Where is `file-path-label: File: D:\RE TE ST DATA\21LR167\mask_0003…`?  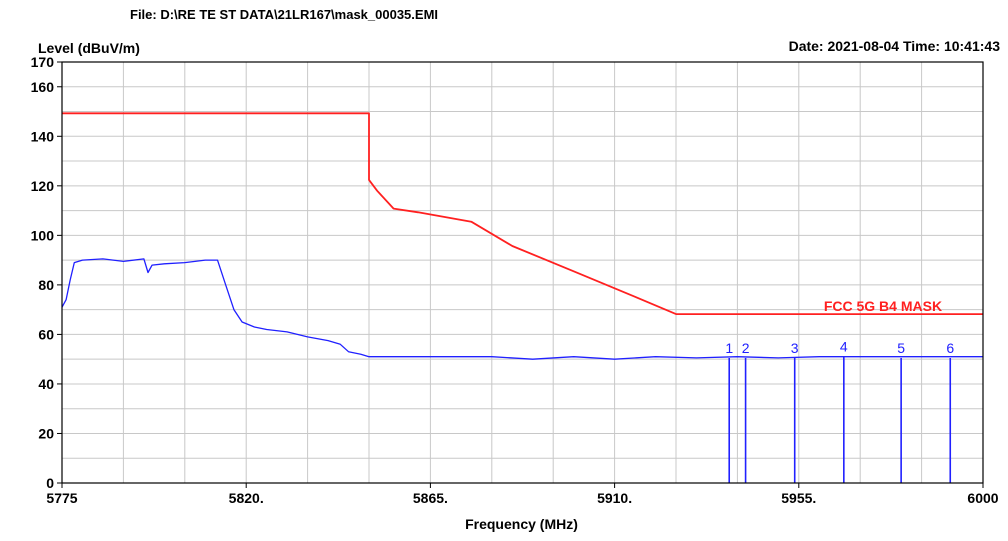 file-path-label: File: D:\RE TE ST DATA\21LR167\mask_0003… is located at coordinates (284, 14).